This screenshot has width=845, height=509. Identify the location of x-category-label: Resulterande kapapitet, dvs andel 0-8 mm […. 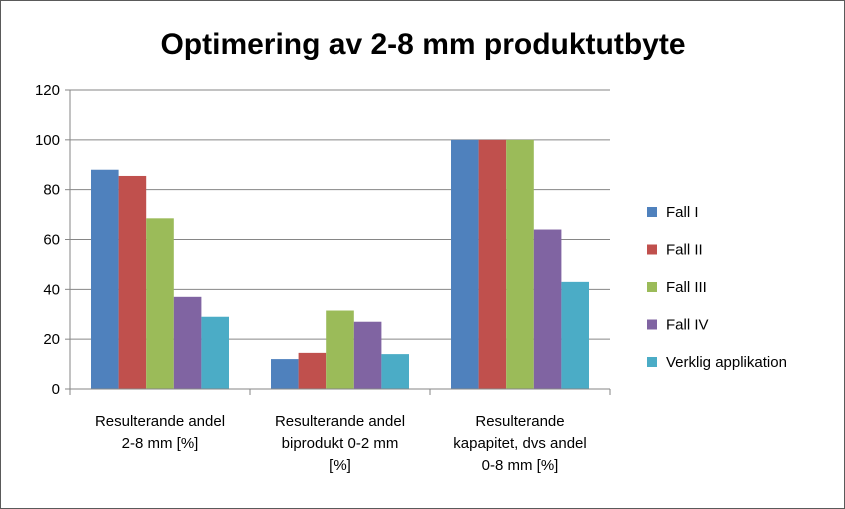
(519, 443).